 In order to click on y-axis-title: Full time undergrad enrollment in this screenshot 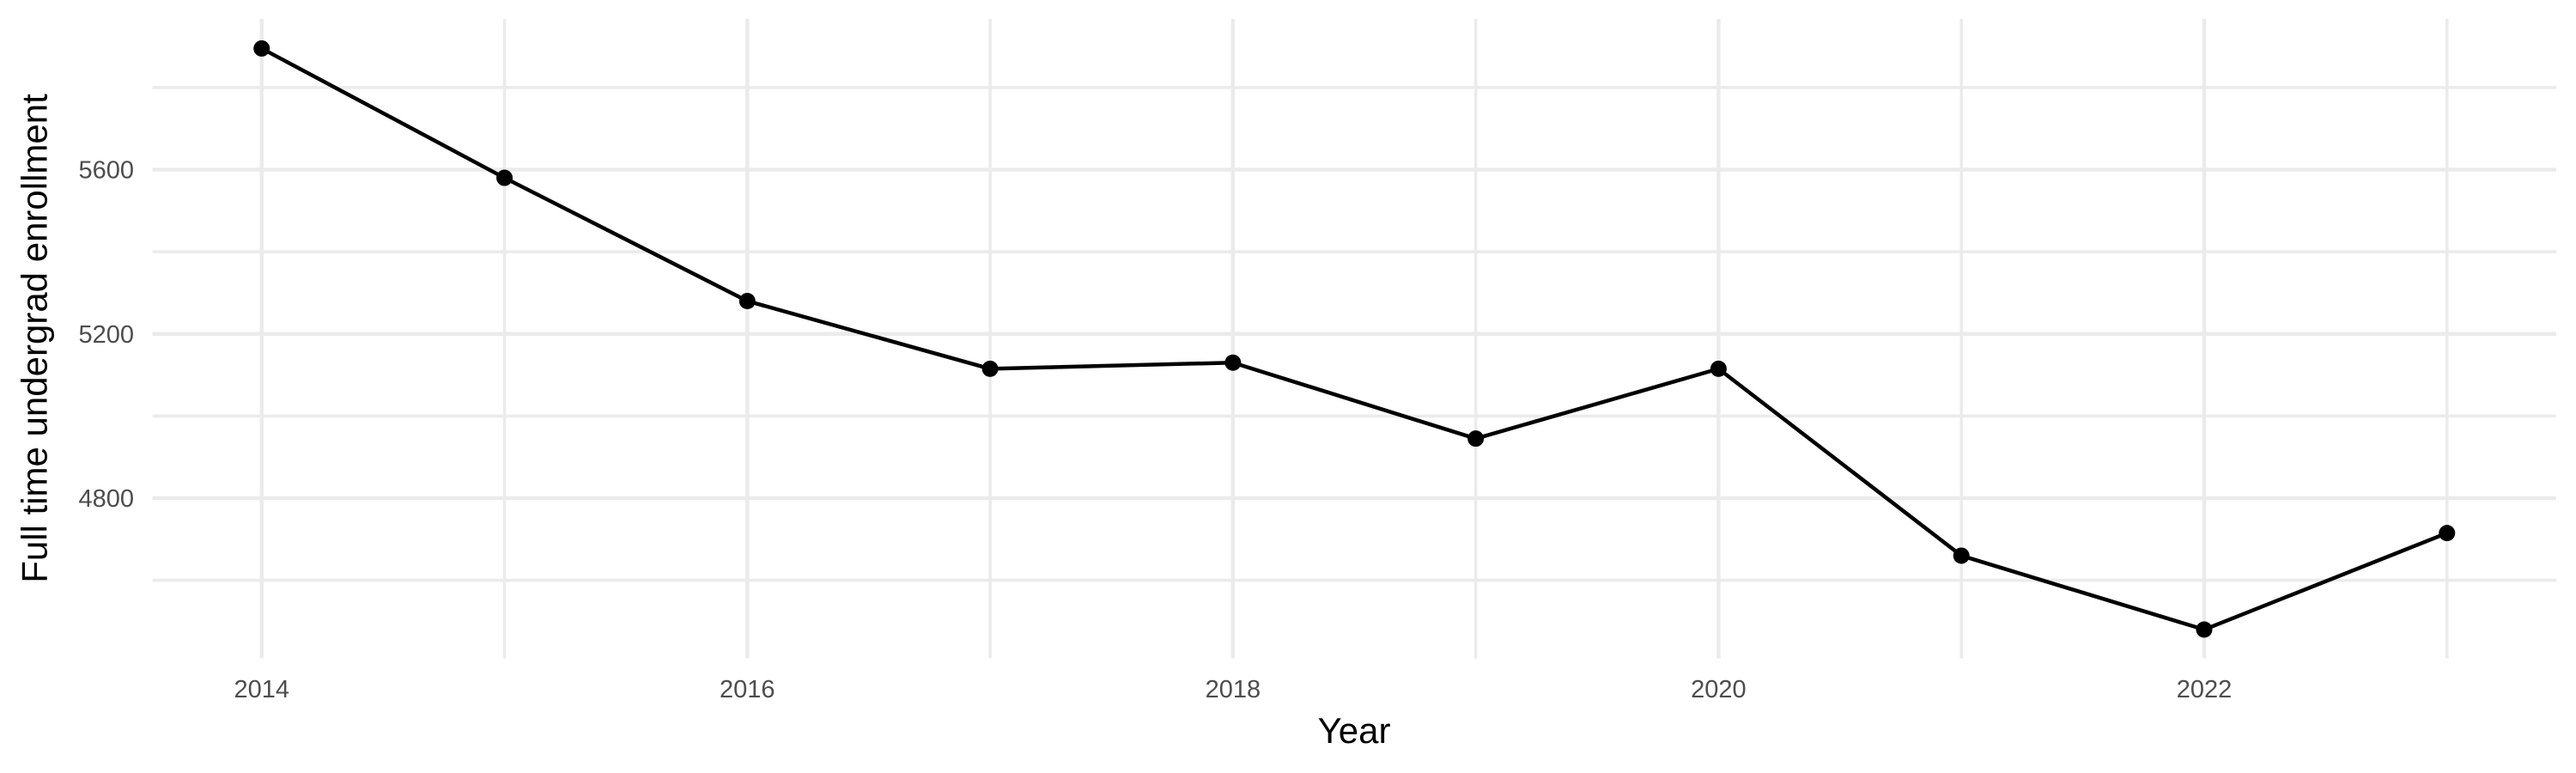, I will do `click(35, 338)`.